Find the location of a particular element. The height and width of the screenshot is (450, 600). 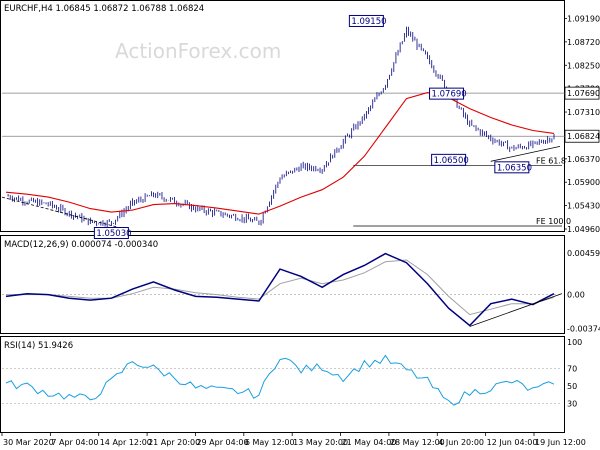

annotation-label-3: 1.06350 is located at coordinates (514, 168).